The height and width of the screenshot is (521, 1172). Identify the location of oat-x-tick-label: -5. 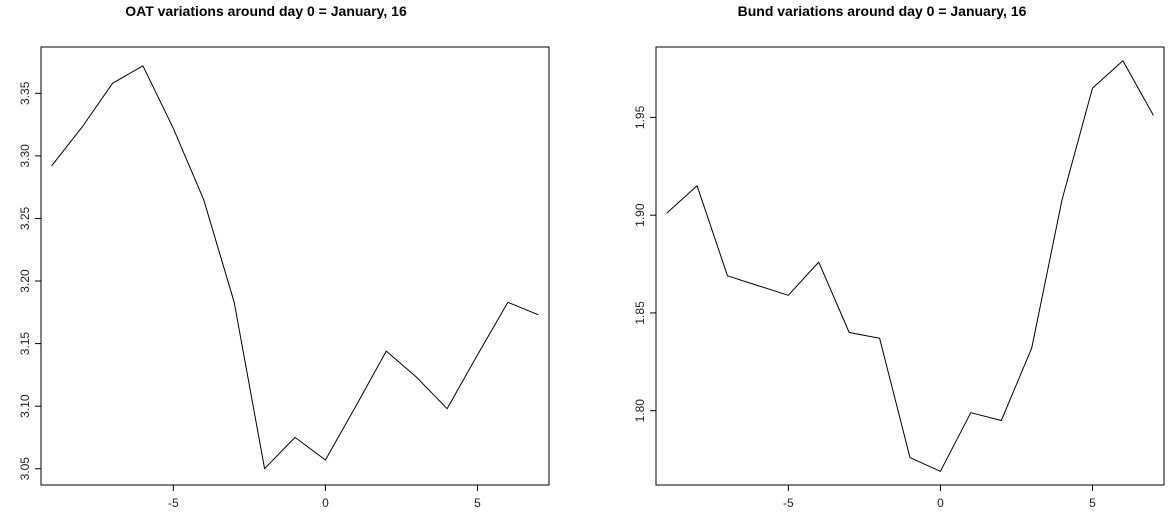
(173, 503).